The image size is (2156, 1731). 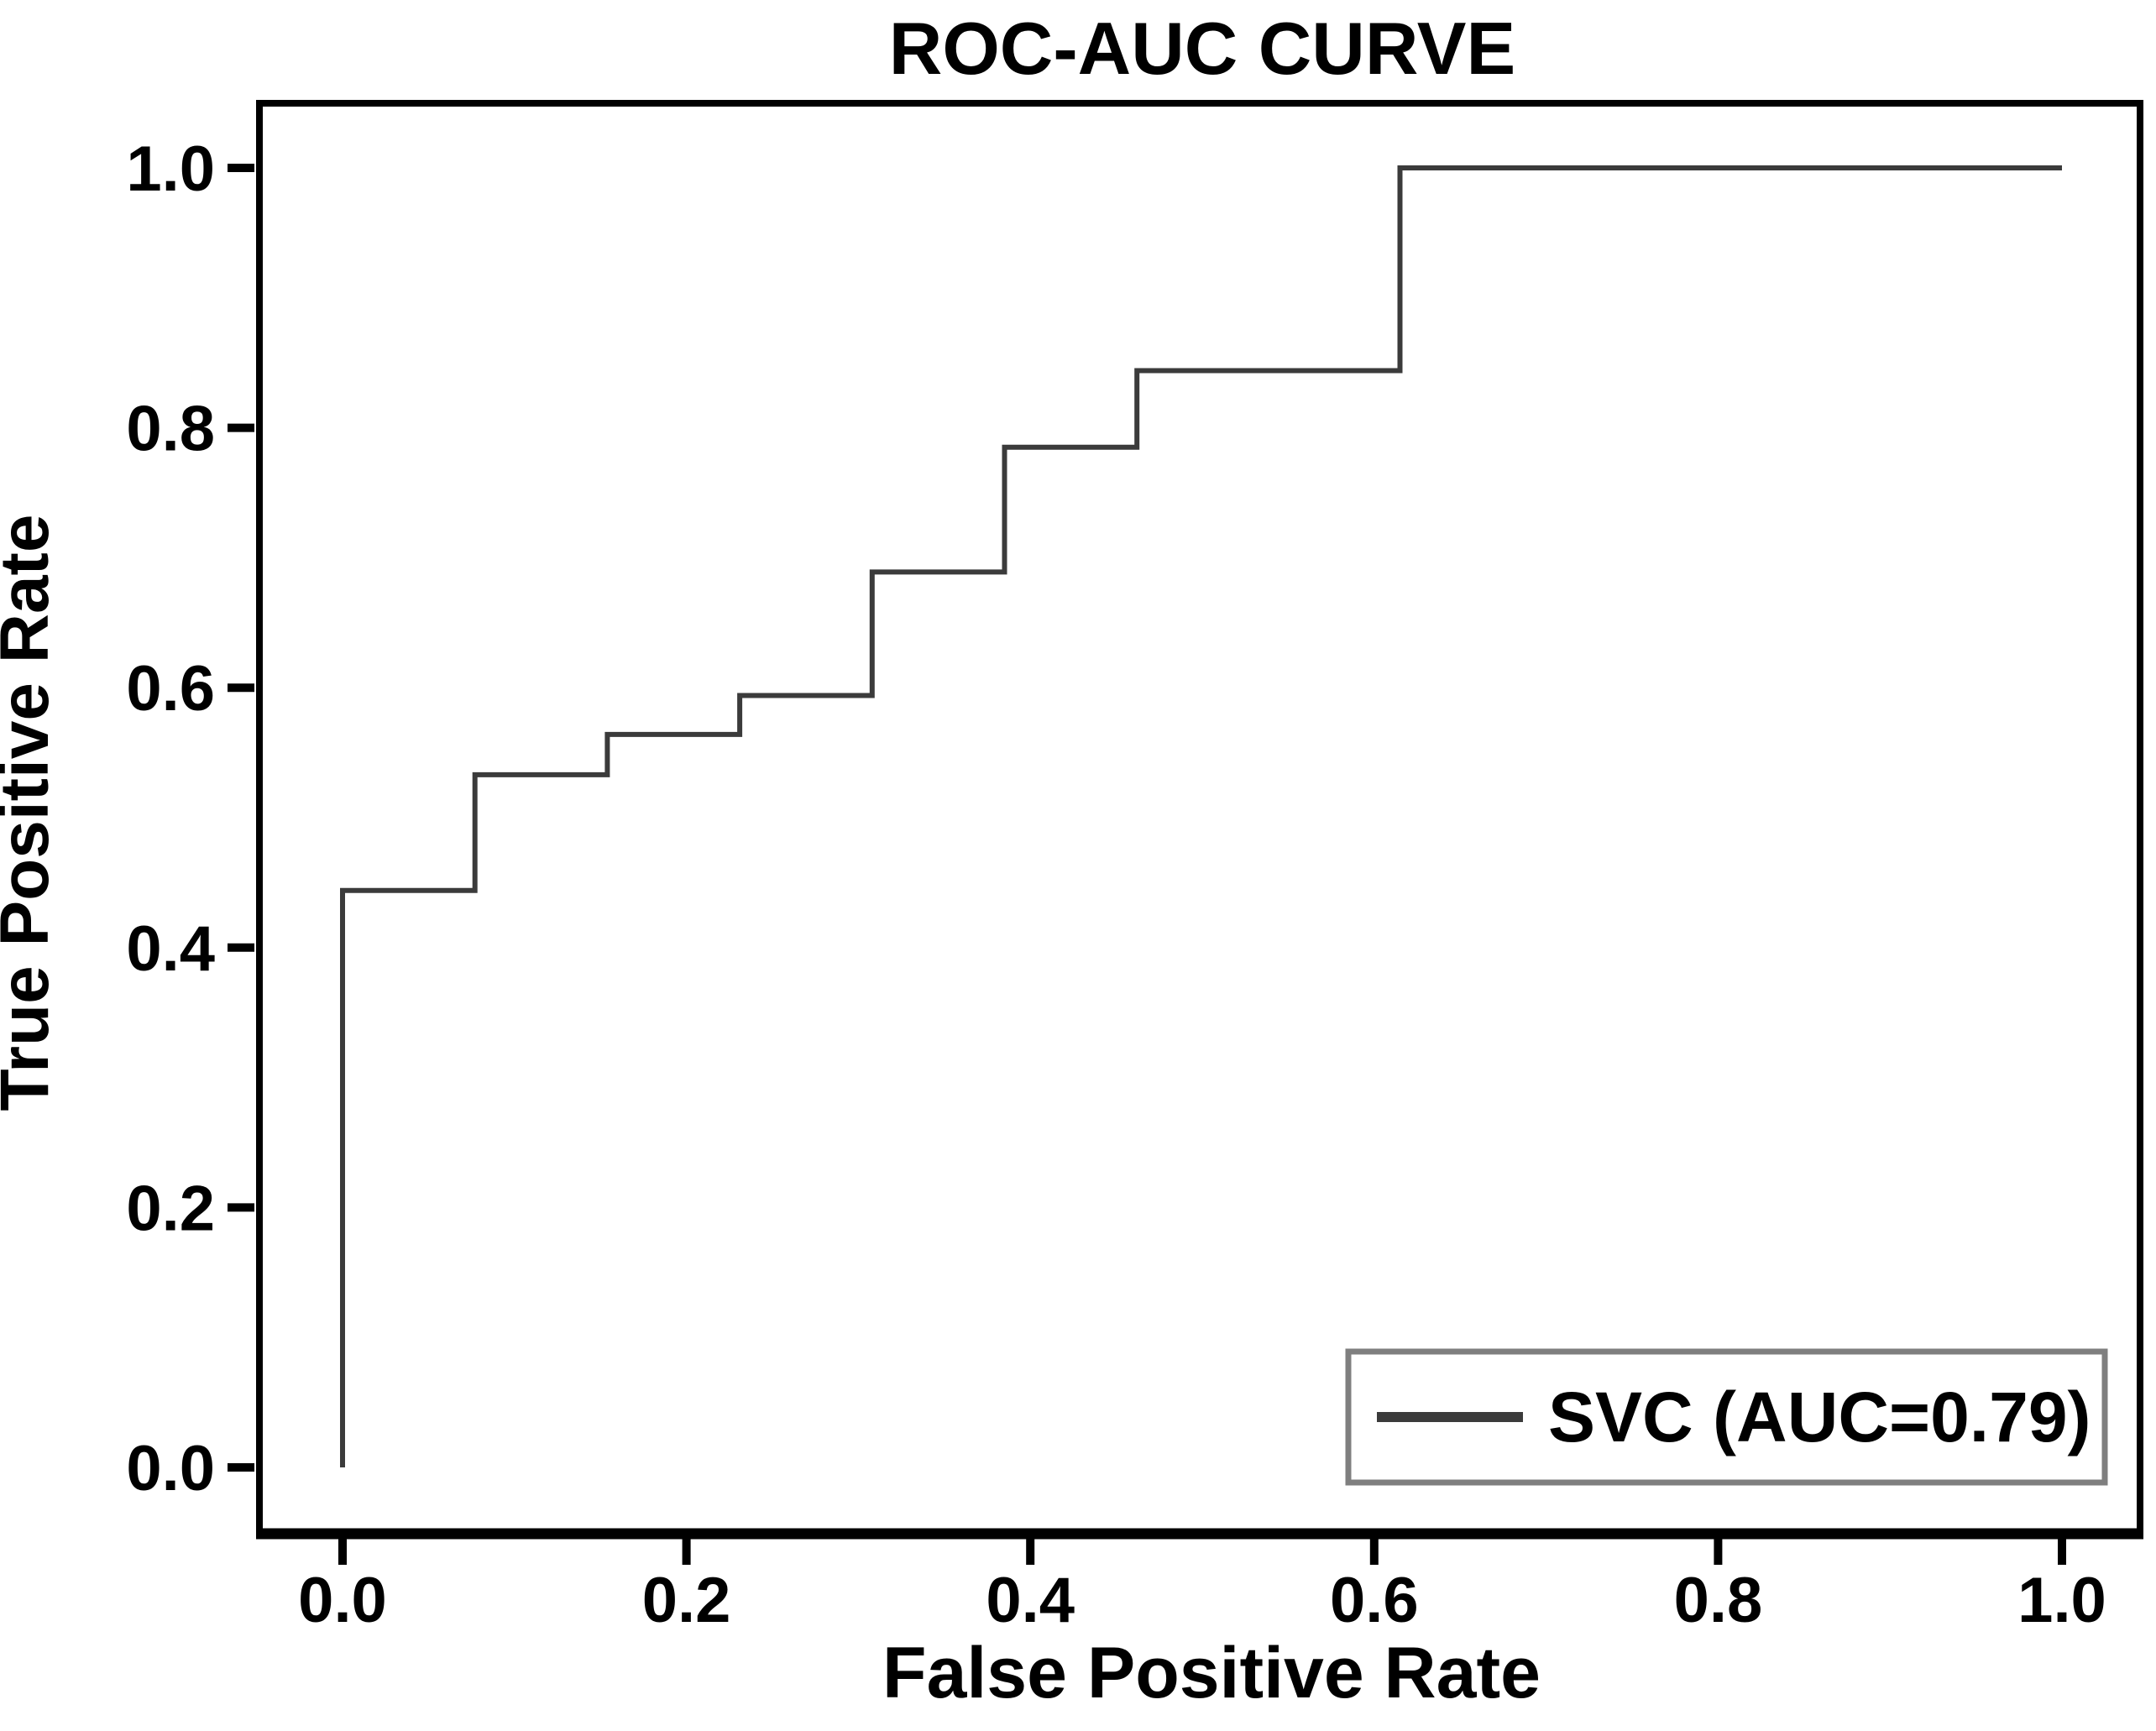 I want to click on x-tick-label: 0.4, so click(x=1030, y=1600).